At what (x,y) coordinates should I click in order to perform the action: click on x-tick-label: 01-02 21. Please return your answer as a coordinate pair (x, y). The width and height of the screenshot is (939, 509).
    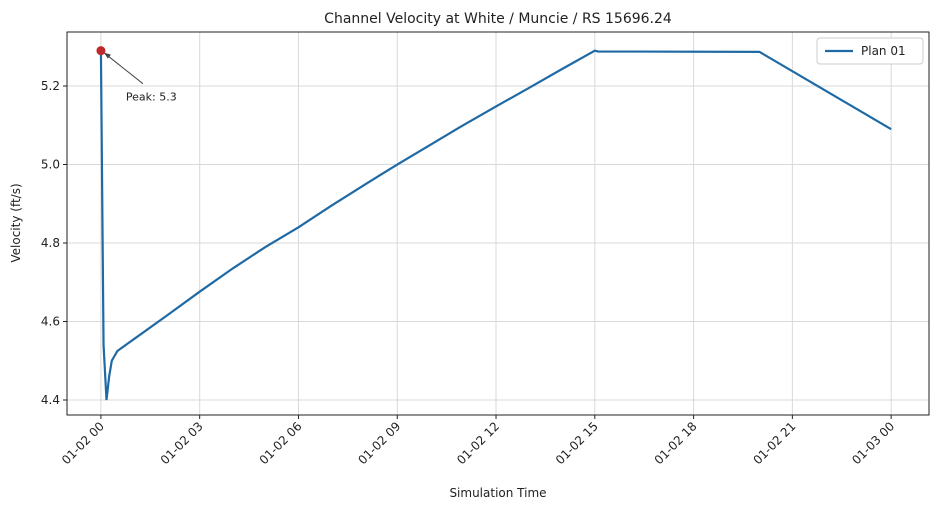
    Looking at the image, I should click on (774, 443).